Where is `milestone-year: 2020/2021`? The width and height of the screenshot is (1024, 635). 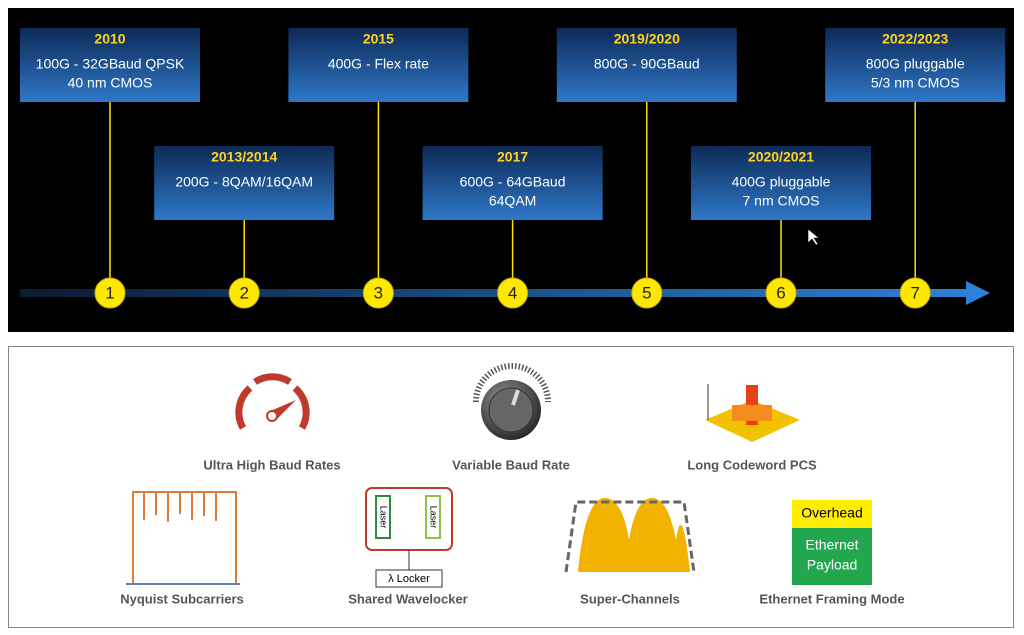
milestone-year: 2020/2021 is located at coordinates (781, 157).